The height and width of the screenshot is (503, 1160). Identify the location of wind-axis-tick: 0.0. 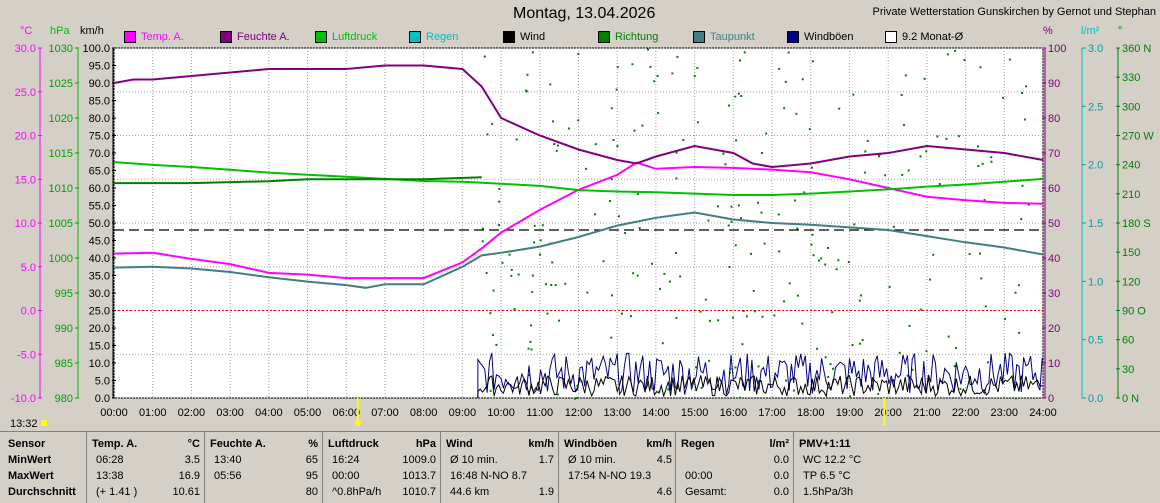
(102, 399).